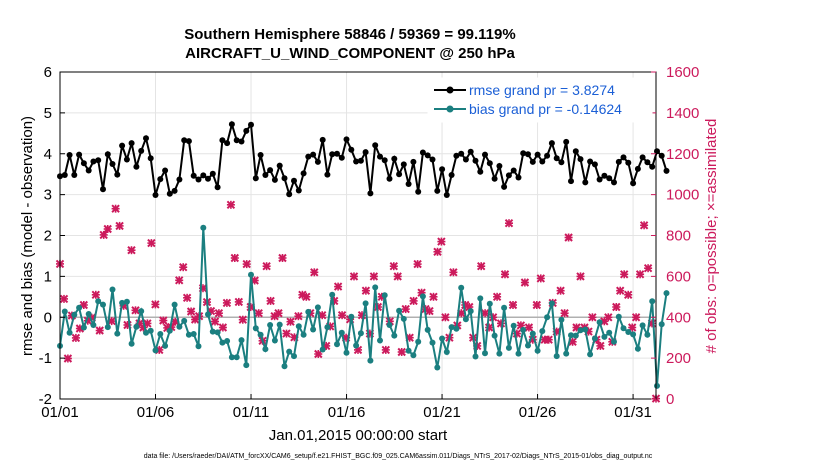 This screenshot has width=830, height=470. What do you see at coordinates (251, 412) in the screenshot?
I see `x-tick-label-2: 01/11` at bounding box center [251, 412].